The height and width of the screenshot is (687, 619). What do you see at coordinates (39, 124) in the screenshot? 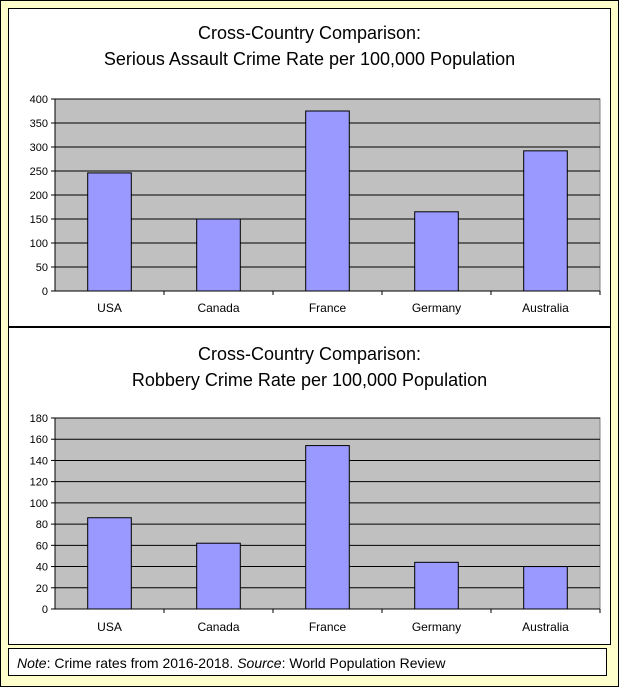
I see `y-tick-label: 350` at bounding box center [39, 124].